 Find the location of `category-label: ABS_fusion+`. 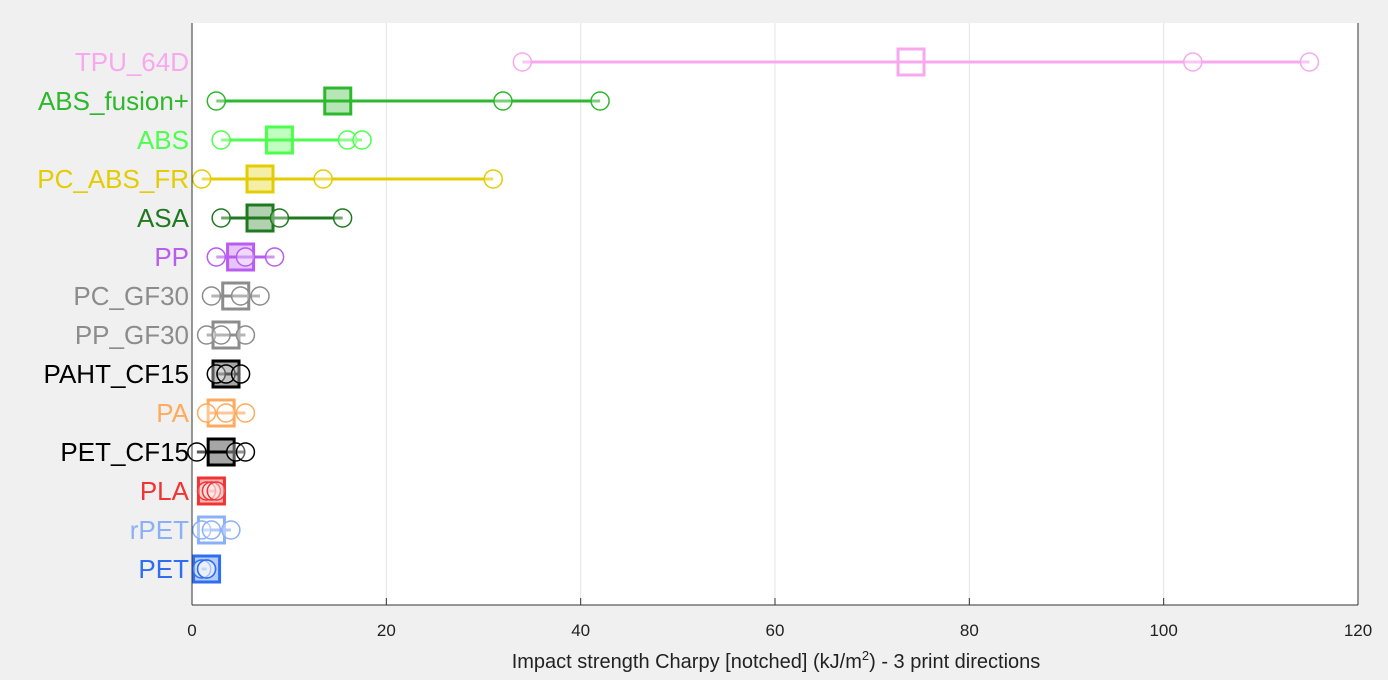

category-label: ABS_fusion+ is located at coordinates (113, 101).